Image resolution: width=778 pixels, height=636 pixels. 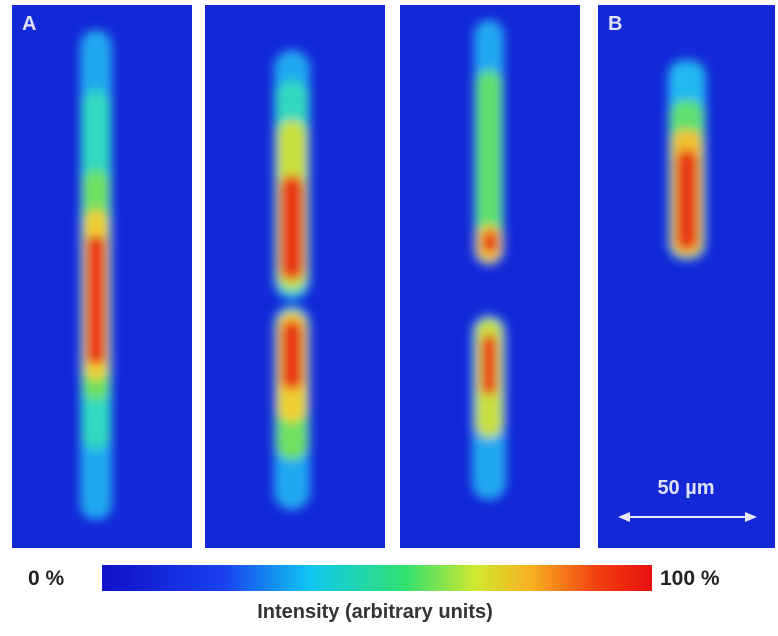 I want to click on scale-bar, so click(x=687, y=517).